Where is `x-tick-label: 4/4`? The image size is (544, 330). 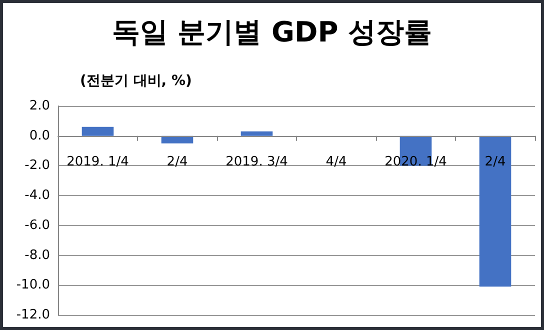
x-tick-label: 4/4 is located at coordinates (336, 162).